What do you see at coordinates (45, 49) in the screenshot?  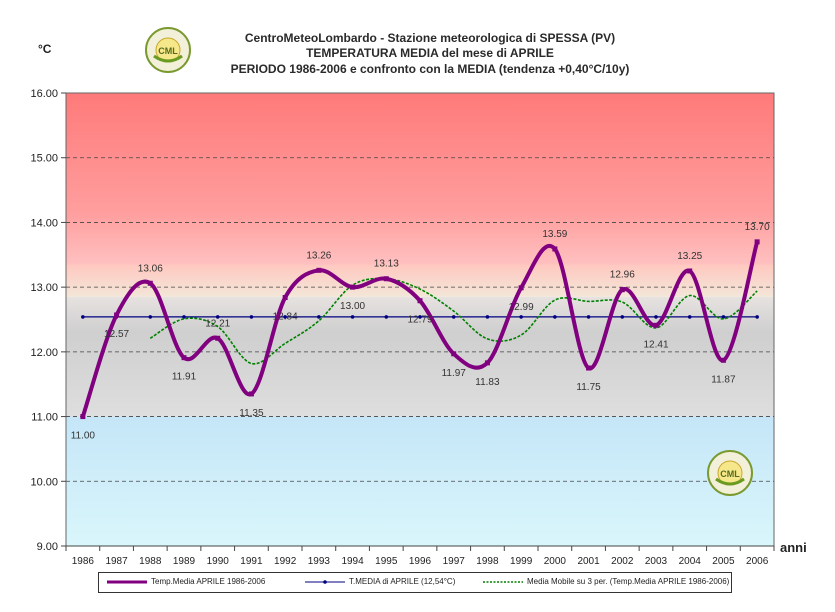 I see `y-axis-unit: °C` at bounding box center [45, 49].